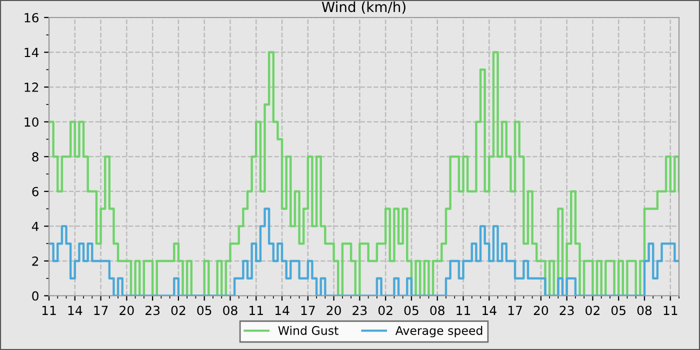  What do you see at coordinates (35, 226) in the screenshot?
I see `y-tick-label: 4` at bounding box center [35, 226].